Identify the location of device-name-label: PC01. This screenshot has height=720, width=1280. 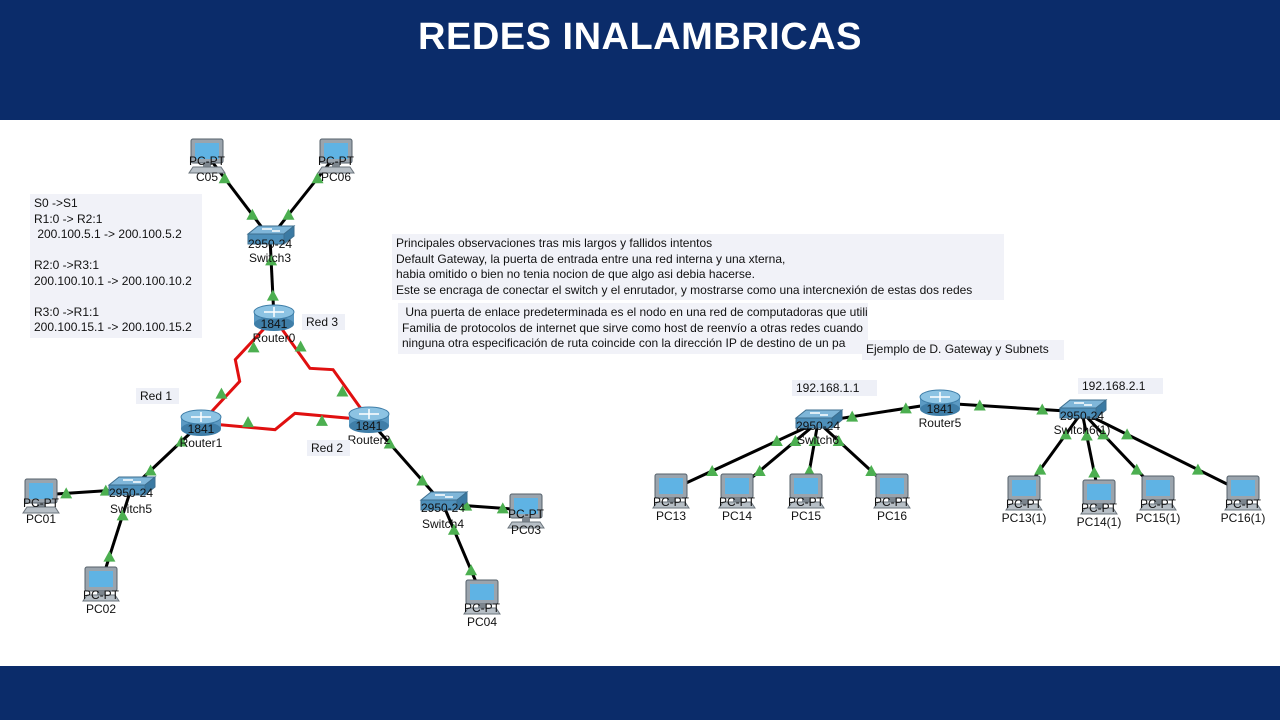
(41, 519).